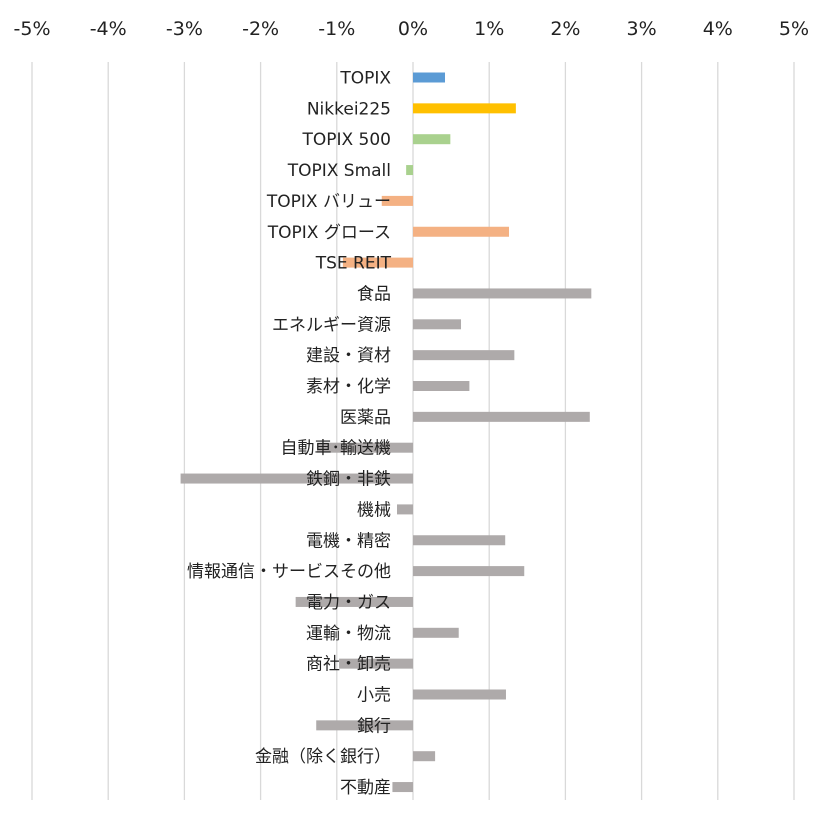  I want to click on category-label: 建設・資材, so click(348, 356).